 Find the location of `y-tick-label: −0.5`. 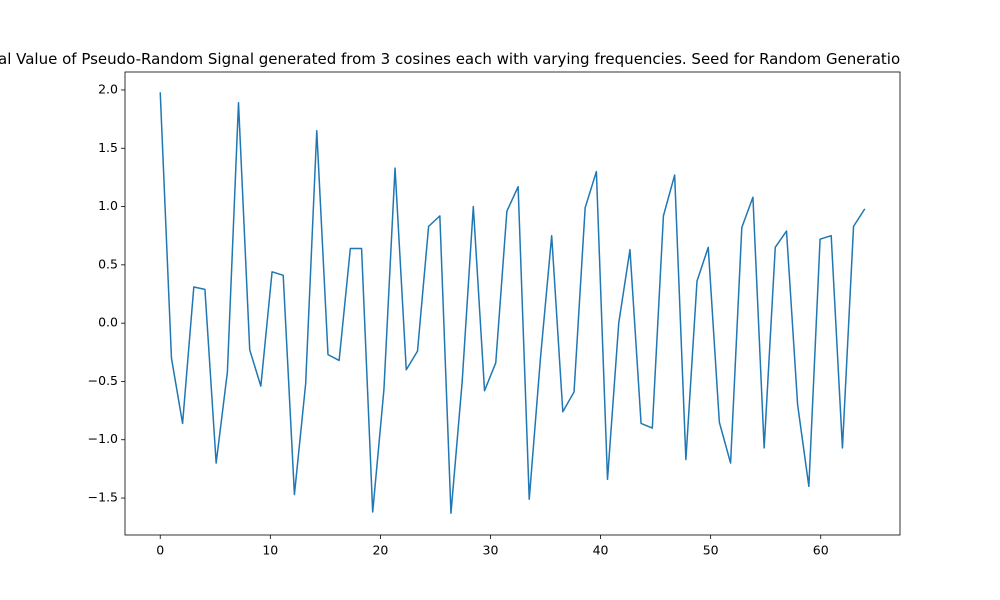

y-tick-label: −0.5 is located at coordinates (103, 380).